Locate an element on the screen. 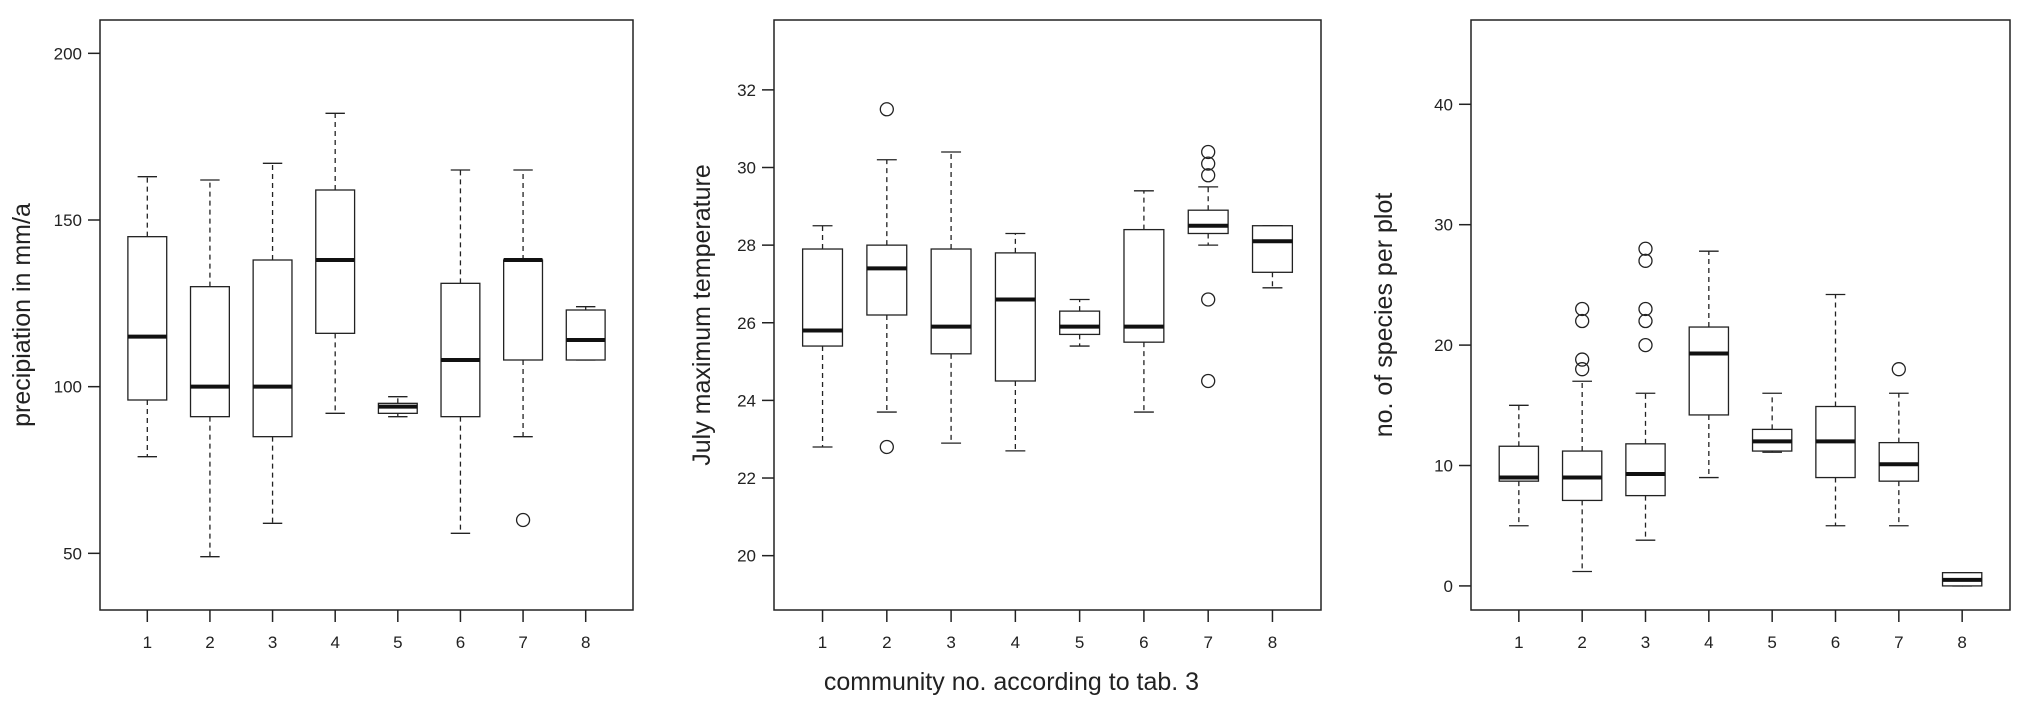  x-tick-label: 2 is located at coordinates (1581, 642).